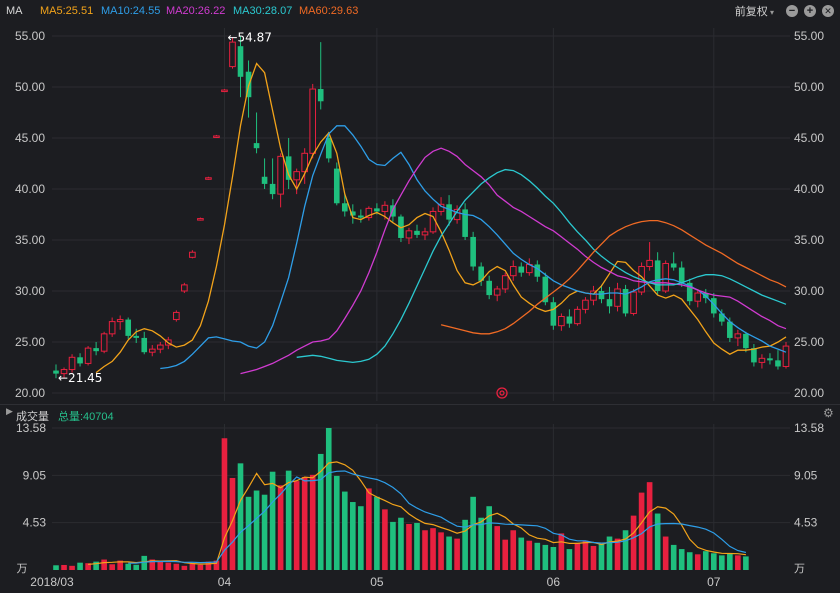 Image resolution: width=840 pixels, height=593 pixels. Describe the element at coordinates (30, 36) in the screenshot. I see `price-tick-left: 55.00` at that location.